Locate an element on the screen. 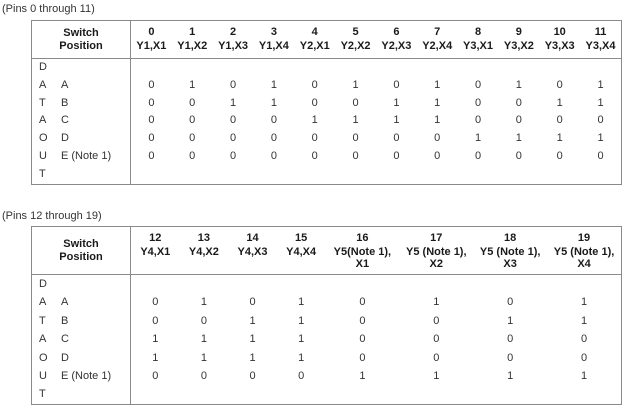  pin-number: 0 is located at coordinates (151, 32).